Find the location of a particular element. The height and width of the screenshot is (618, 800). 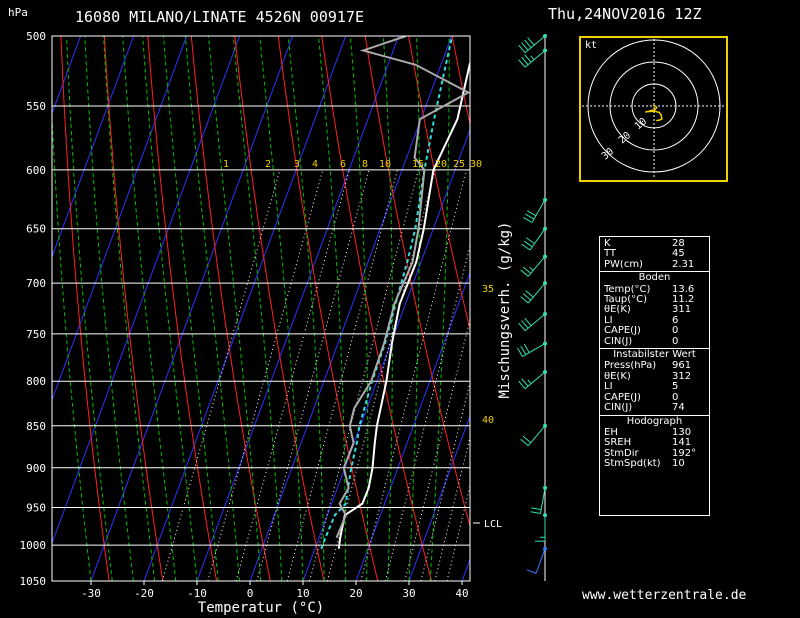

pressure-tick-label: 600 is located at coordinates (36, 170).